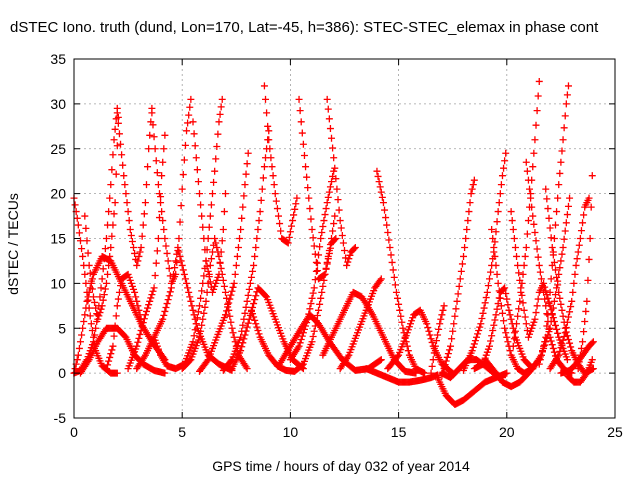 This screenshot has height=485, width=640. I want to click on x-tick-label: 10, so click(291, 432).